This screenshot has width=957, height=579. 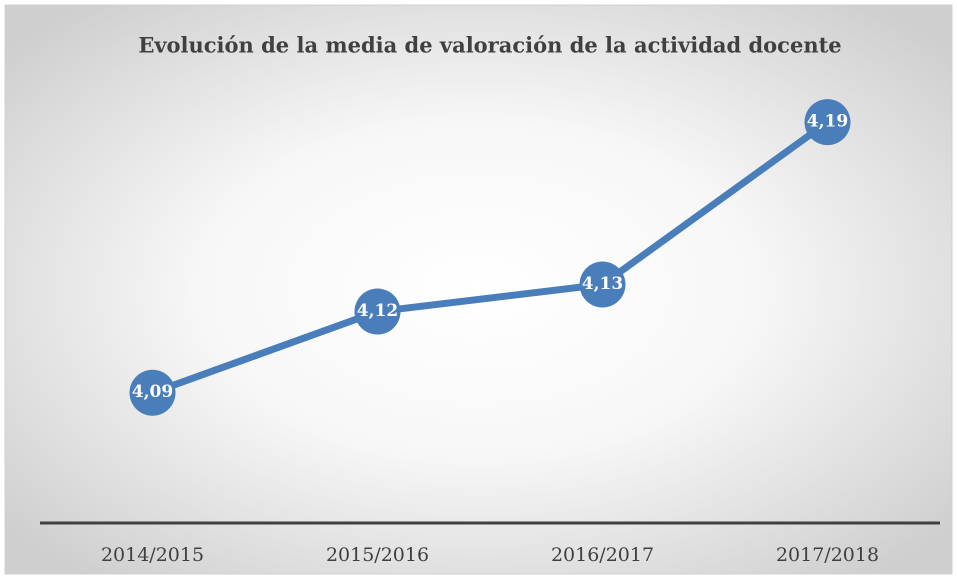 What do you see at coordinates (152, 555) in the screenshot?
I see `x-tick-label: 2014/2015` at bounding box center [152, 555].